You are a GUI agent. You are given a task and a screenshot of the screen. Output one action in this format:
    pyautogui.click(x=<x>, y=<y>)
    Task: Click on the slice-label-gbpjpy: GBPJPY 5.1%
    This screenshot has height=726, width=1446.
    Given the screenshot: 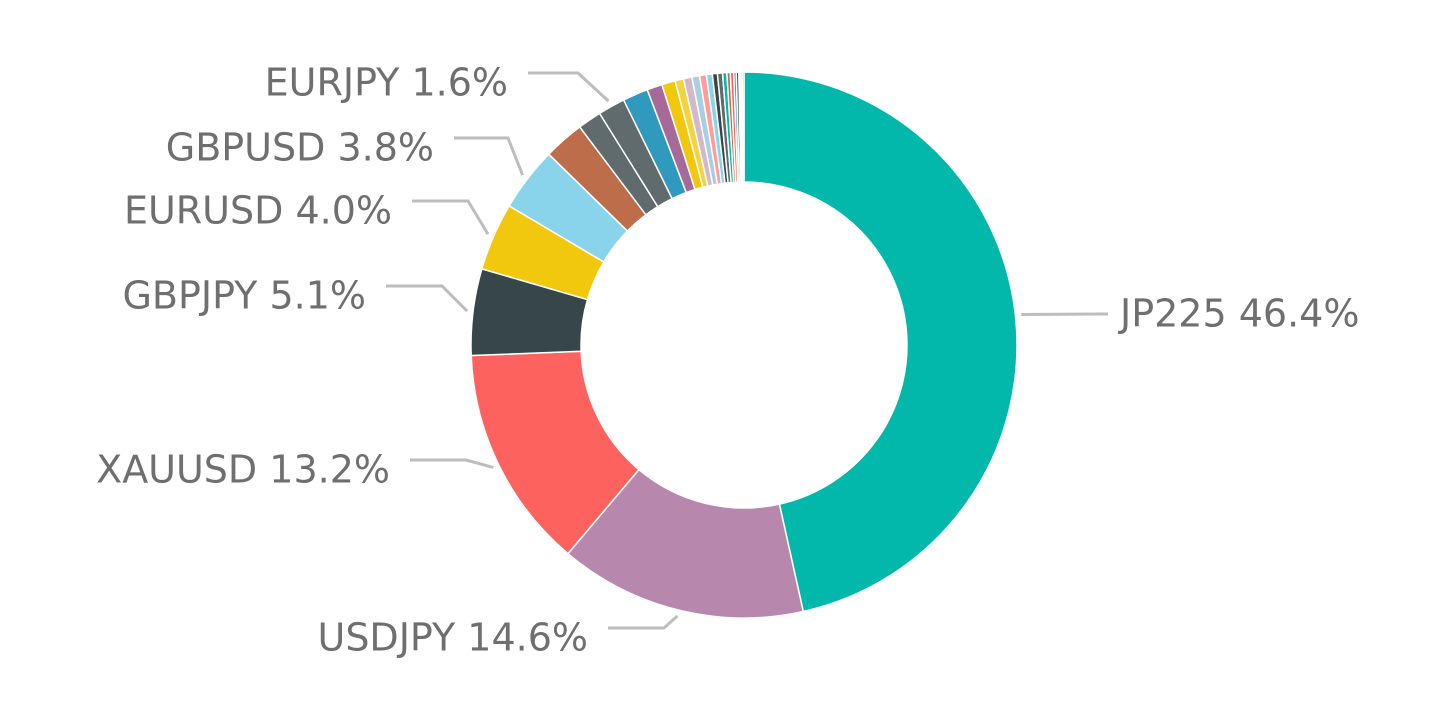 What is the action you would take?
    pyautogui.click(x=244, y=296)
    